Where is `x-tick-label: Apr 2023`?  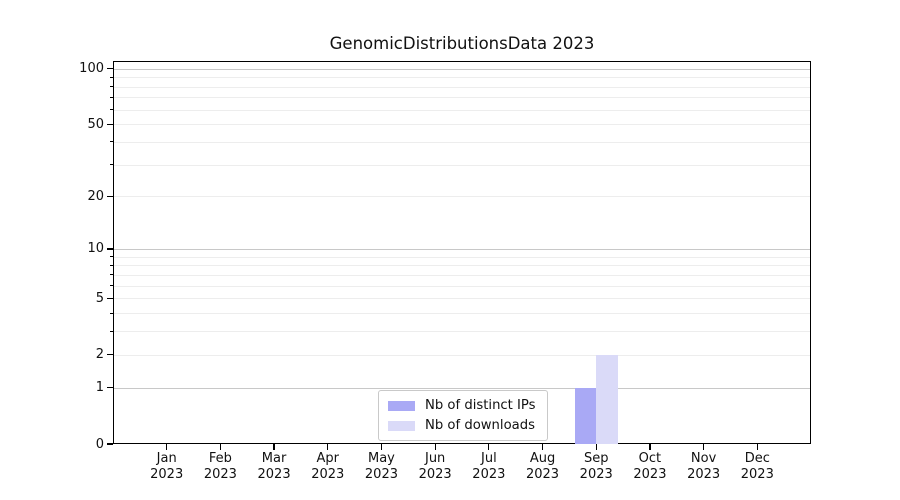
x-tick-label: Apr 2023 is located at coordinates (328, 467).